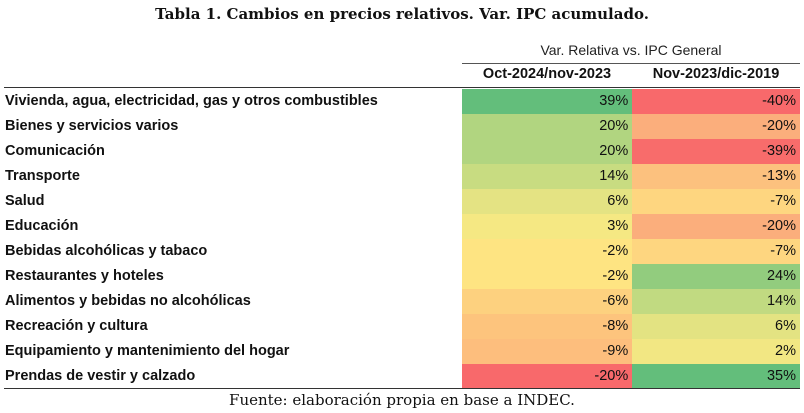 Image resolution: width=804 pixels, height=413 pixels. I want to click on table-row: Bienes y servicios varios 20% -20%, so click(402, 126).